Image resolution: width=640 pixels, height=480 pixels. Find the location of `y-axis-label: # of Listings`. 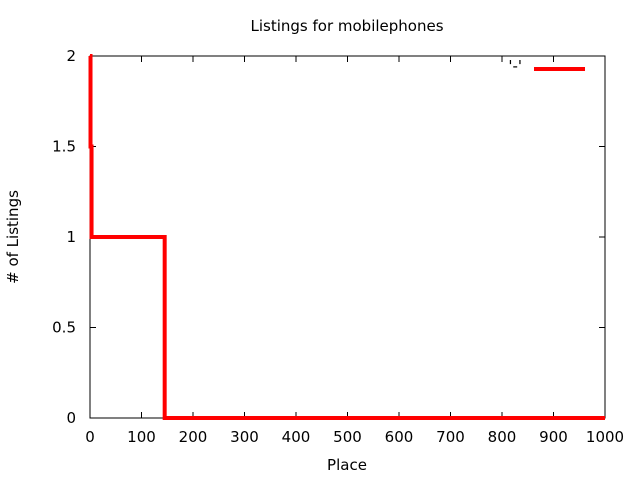

y-axis-label: # of Listings is located at coordinates (13, 237).